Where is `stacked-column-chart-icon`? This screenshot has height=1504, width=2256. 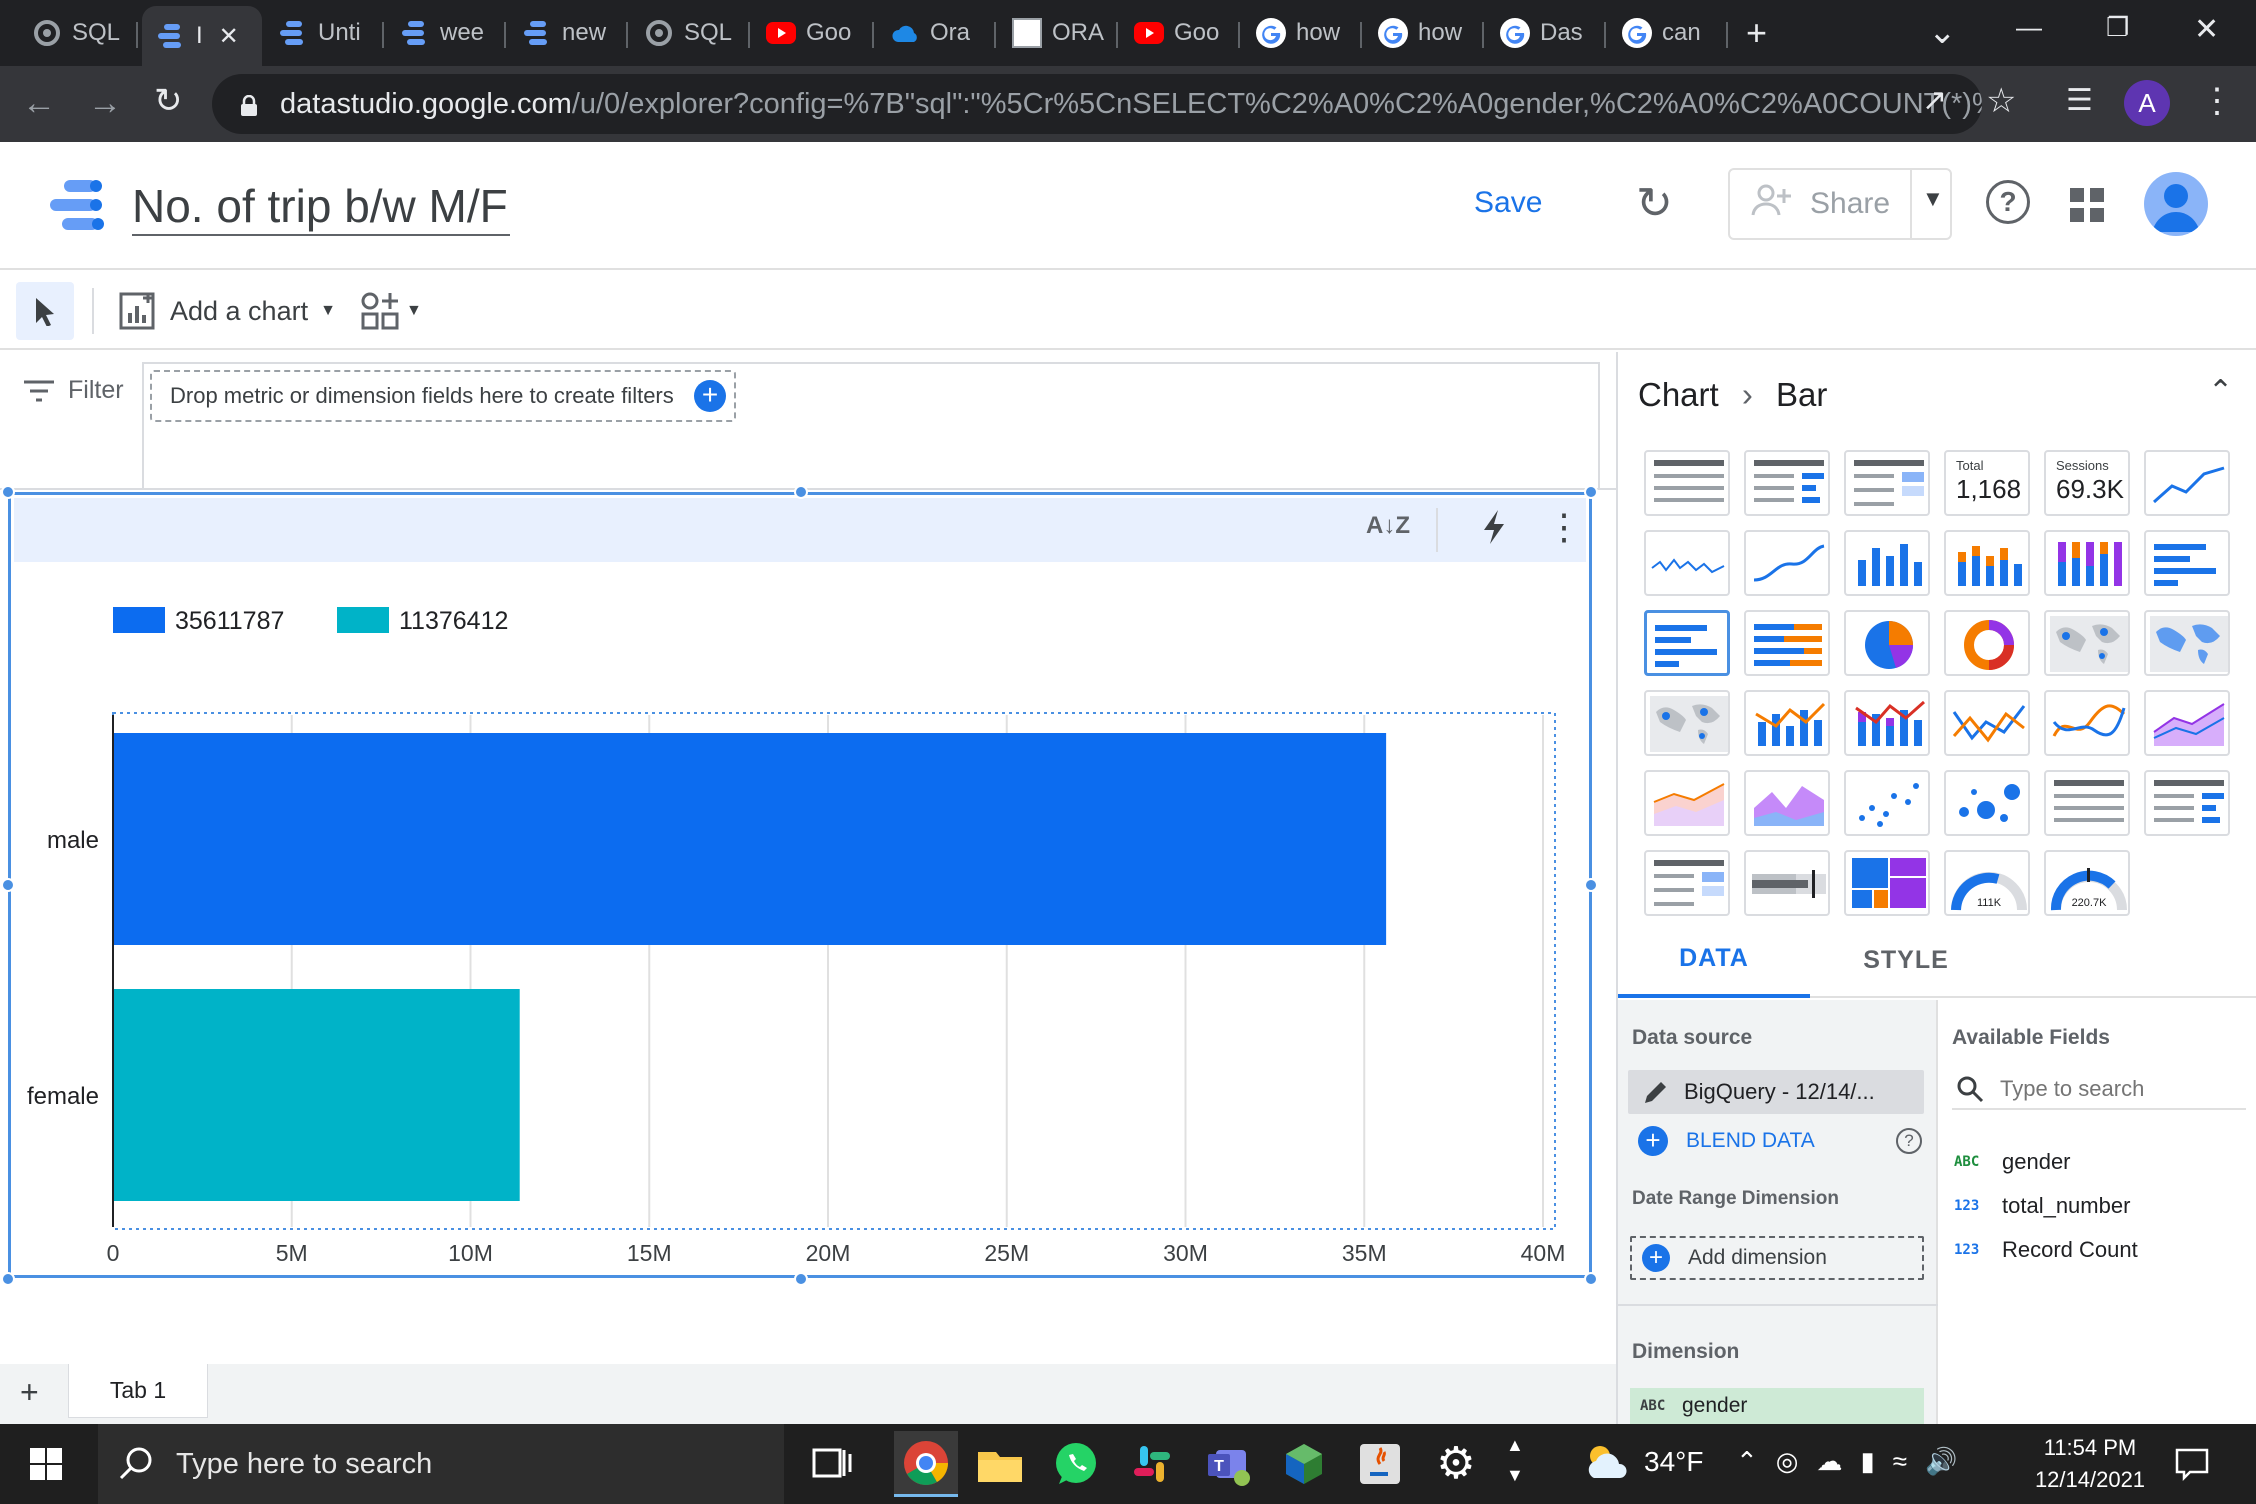
stacked-column-chart-icon is located at coordinates (1987, 563).